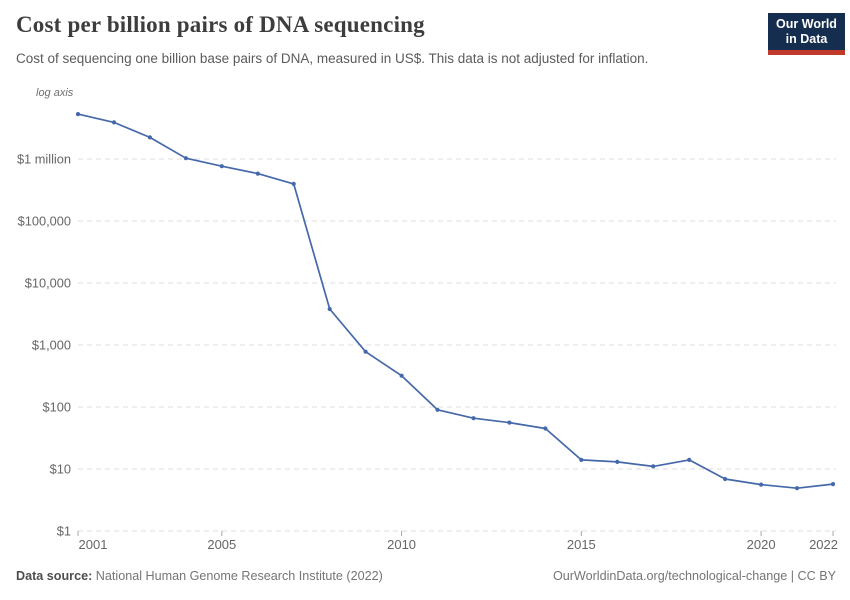  Describe the element at coordinates (581, 544) in the screenshot. I see `x-axis-tick-label: 2015` at that location.